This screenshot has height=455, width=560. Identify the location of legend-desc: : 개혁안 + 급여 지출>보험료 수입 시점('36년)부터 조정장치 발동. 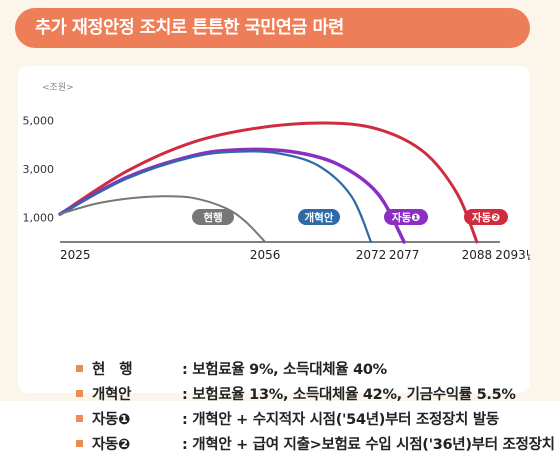
(371, 445).